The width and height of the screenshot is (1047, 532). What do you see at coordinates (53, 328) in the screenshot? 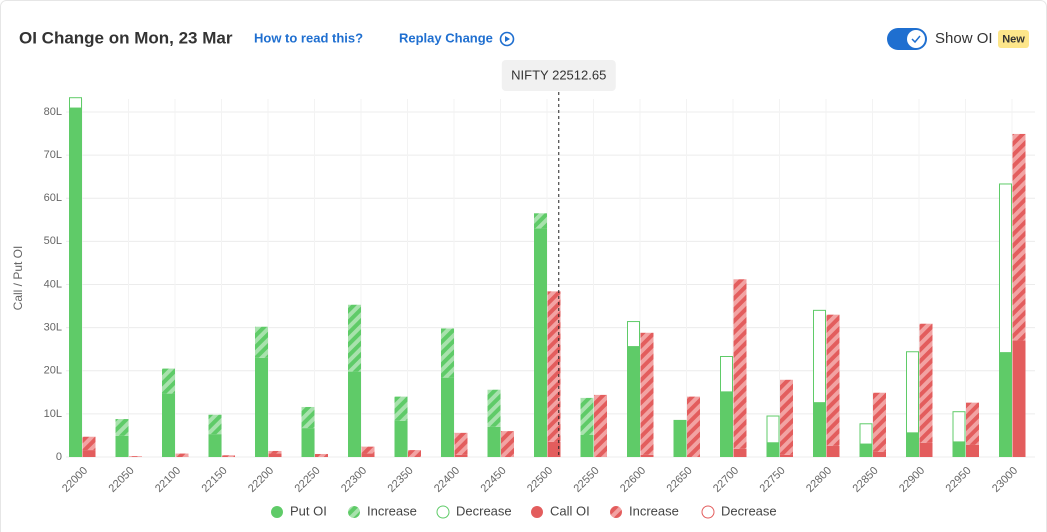
I see `y-tick-label: 30L` at bounding box center [53, 328].